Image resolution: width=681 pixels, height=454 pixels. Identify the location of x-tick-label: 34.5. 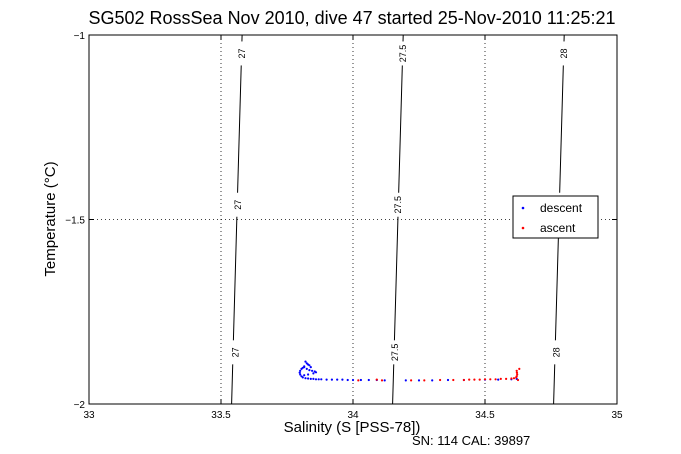
(485, 415).